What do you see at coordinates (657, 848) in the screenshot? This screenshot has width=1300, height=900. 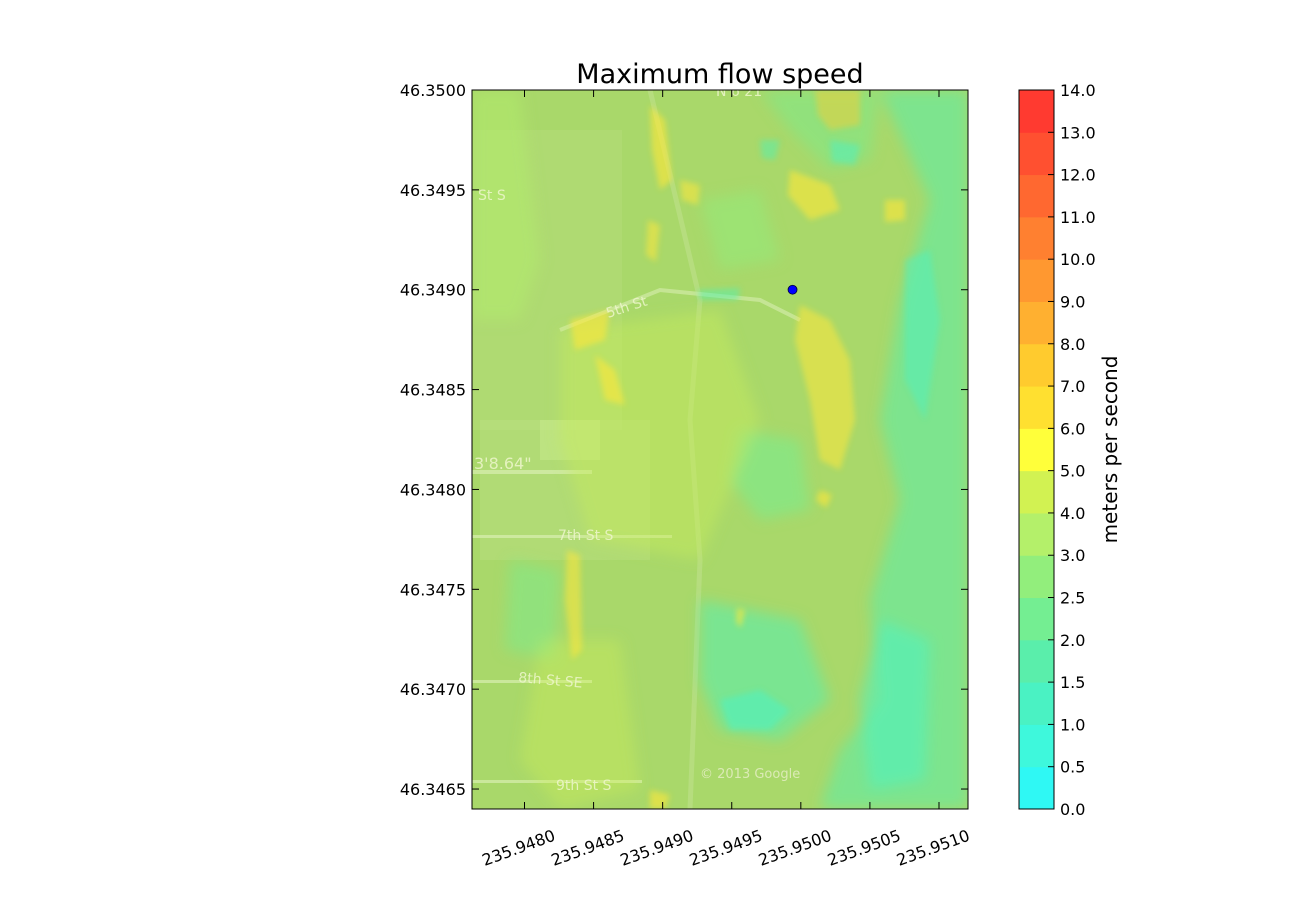 I see `x-tick-label: 235.9490` at bounding box center [657, 848].